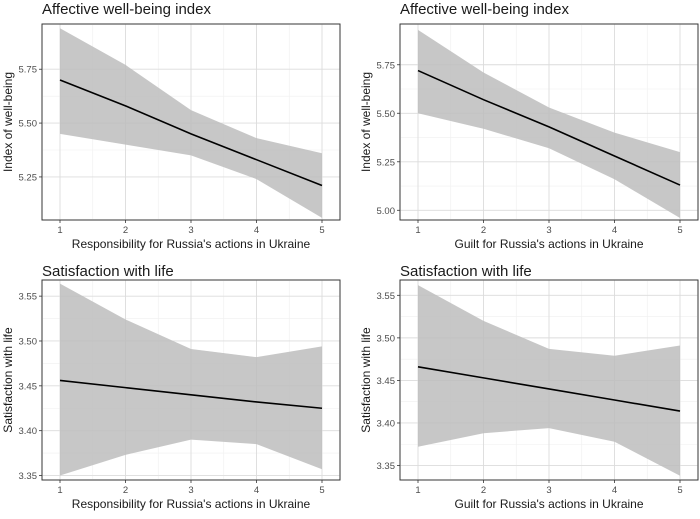  Describe the element at coordinates (8, 380) in the screenshot. I see `bottom-left-y-axis-label: Satisfaction with life` at that location.